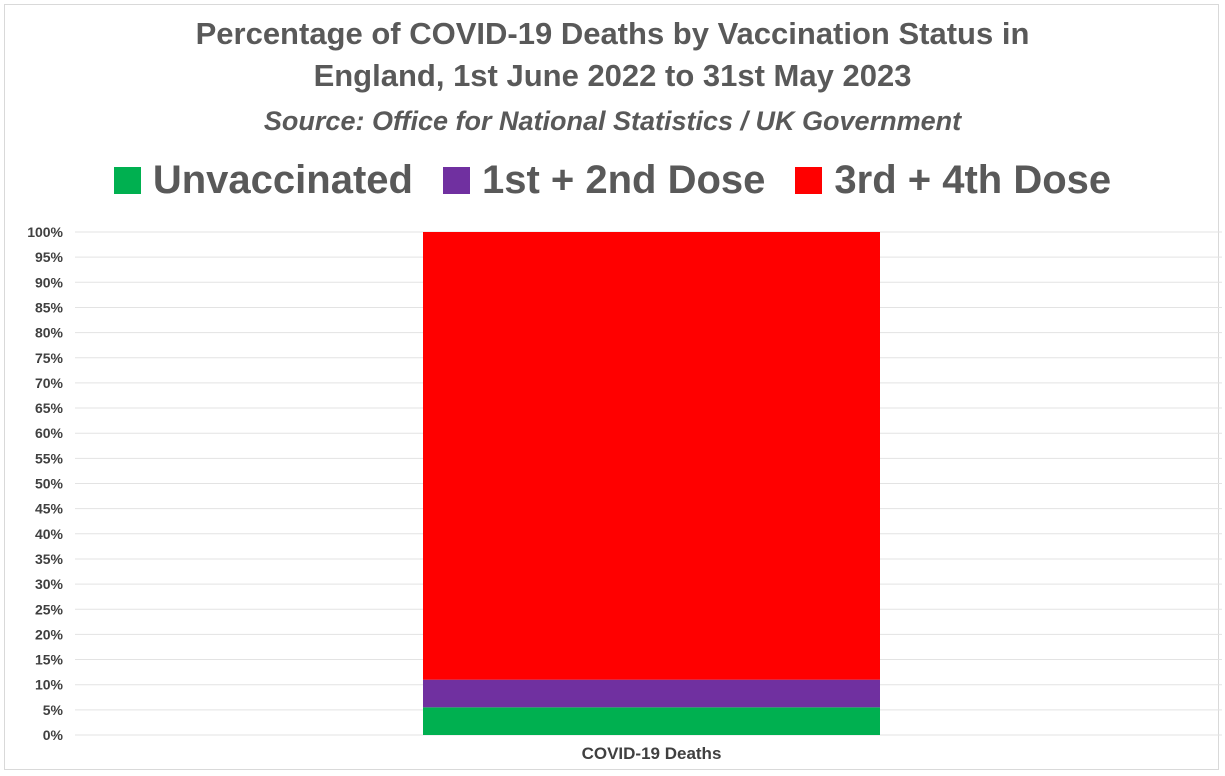 The width and height of the screenshot is (1225, 776). I want to click on y-tick-label: 100%, so click(45, 232).